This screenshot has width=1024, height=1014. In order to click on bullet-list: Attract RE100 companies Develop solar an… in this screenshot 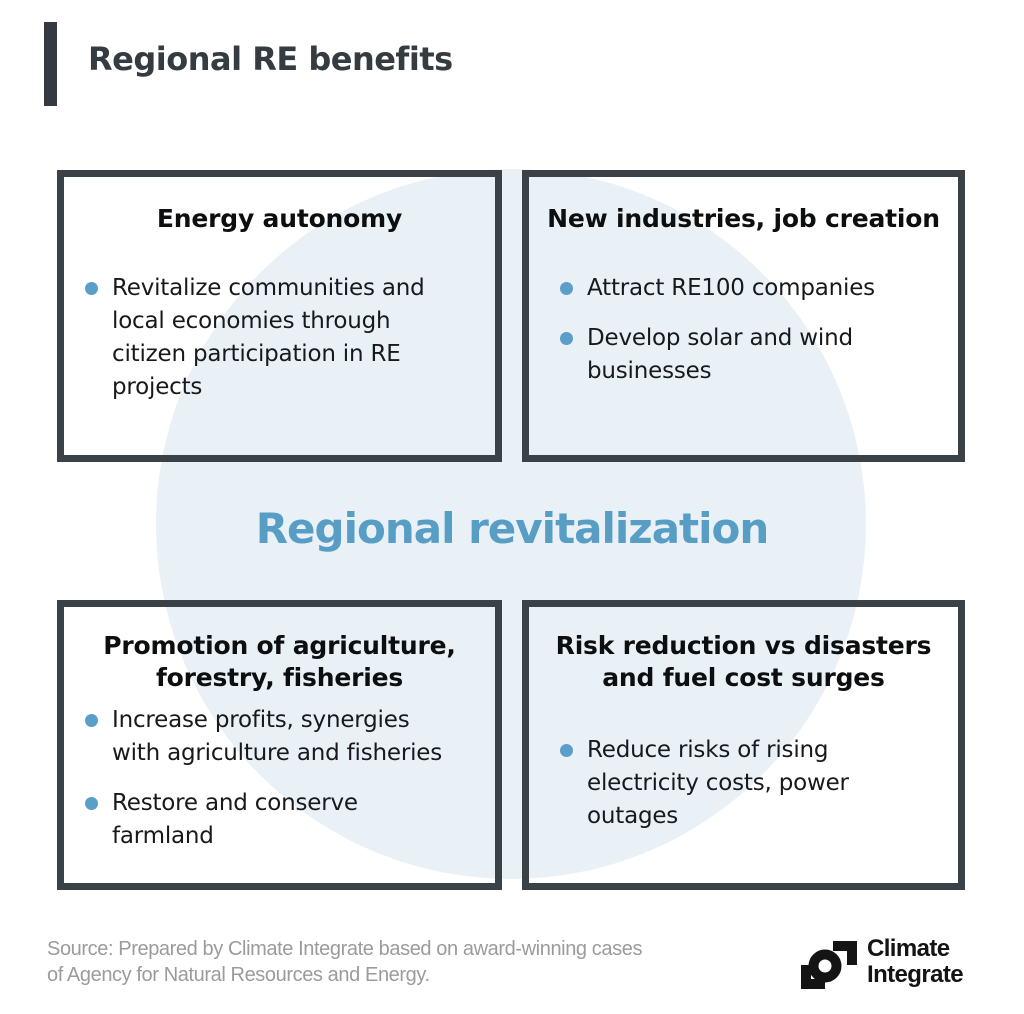, I will do `click(743, 330)`.